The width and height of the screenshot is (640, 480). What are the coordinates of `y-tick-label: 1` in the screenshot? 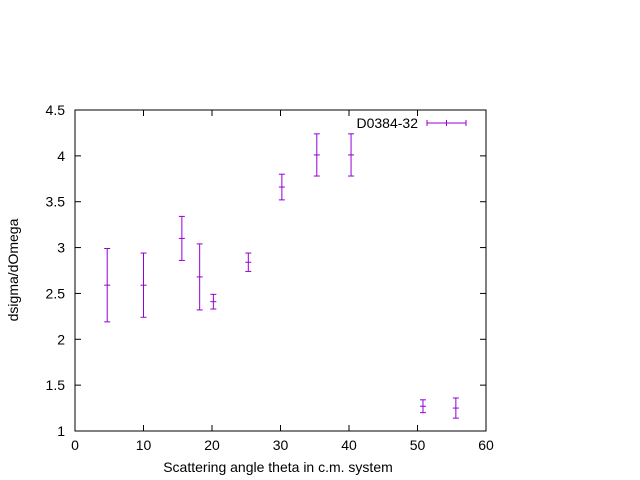 It's located at (61, 431).